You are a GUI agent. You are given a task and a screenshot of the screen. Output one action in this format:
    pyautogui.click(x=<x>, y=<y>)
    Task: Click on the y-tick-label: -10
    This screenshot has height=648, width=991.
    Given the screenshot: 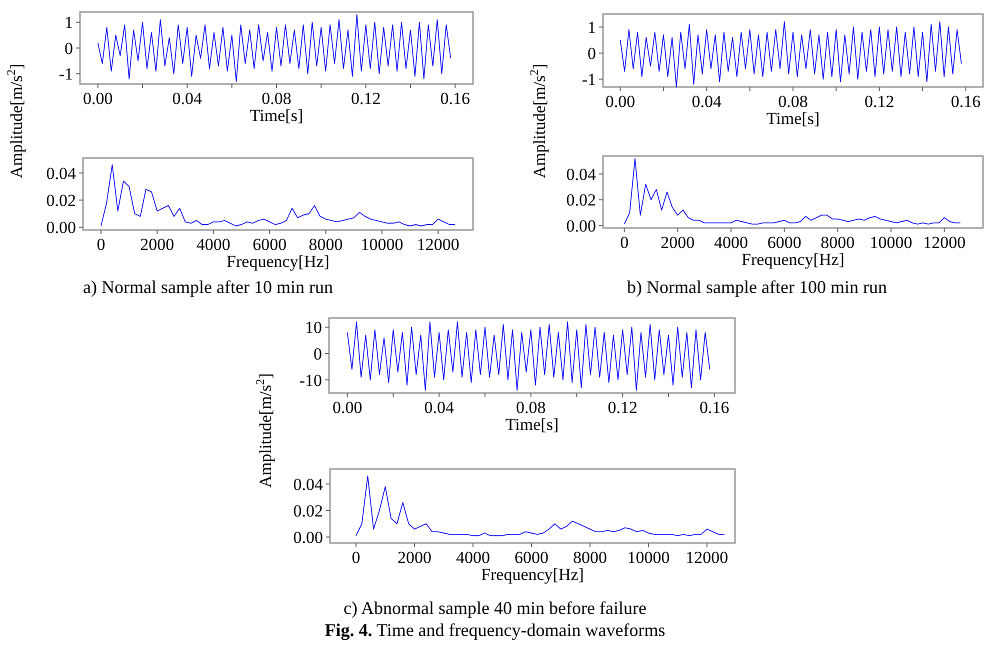 What is the action you would take?
    pyautogui.click(x=310, y=380)
    